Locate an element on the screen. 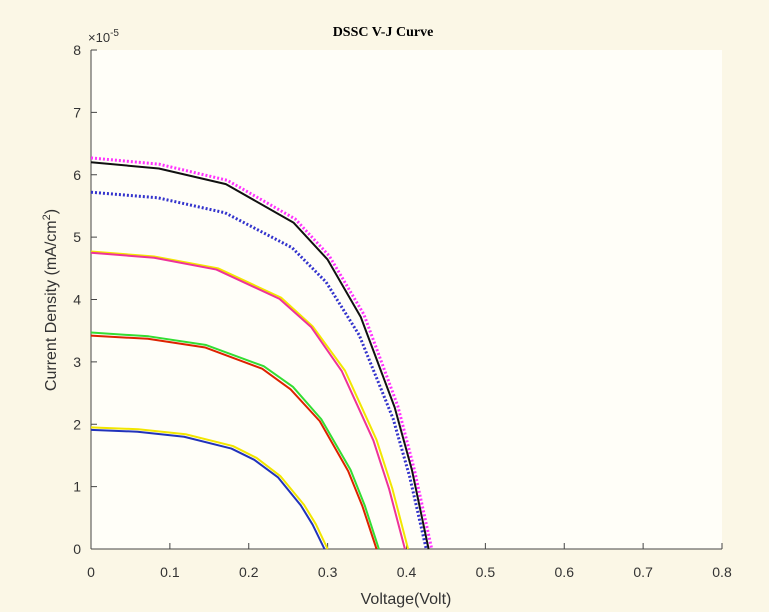  x-tick-label: 0.1 is located at coordinates (170, 572).